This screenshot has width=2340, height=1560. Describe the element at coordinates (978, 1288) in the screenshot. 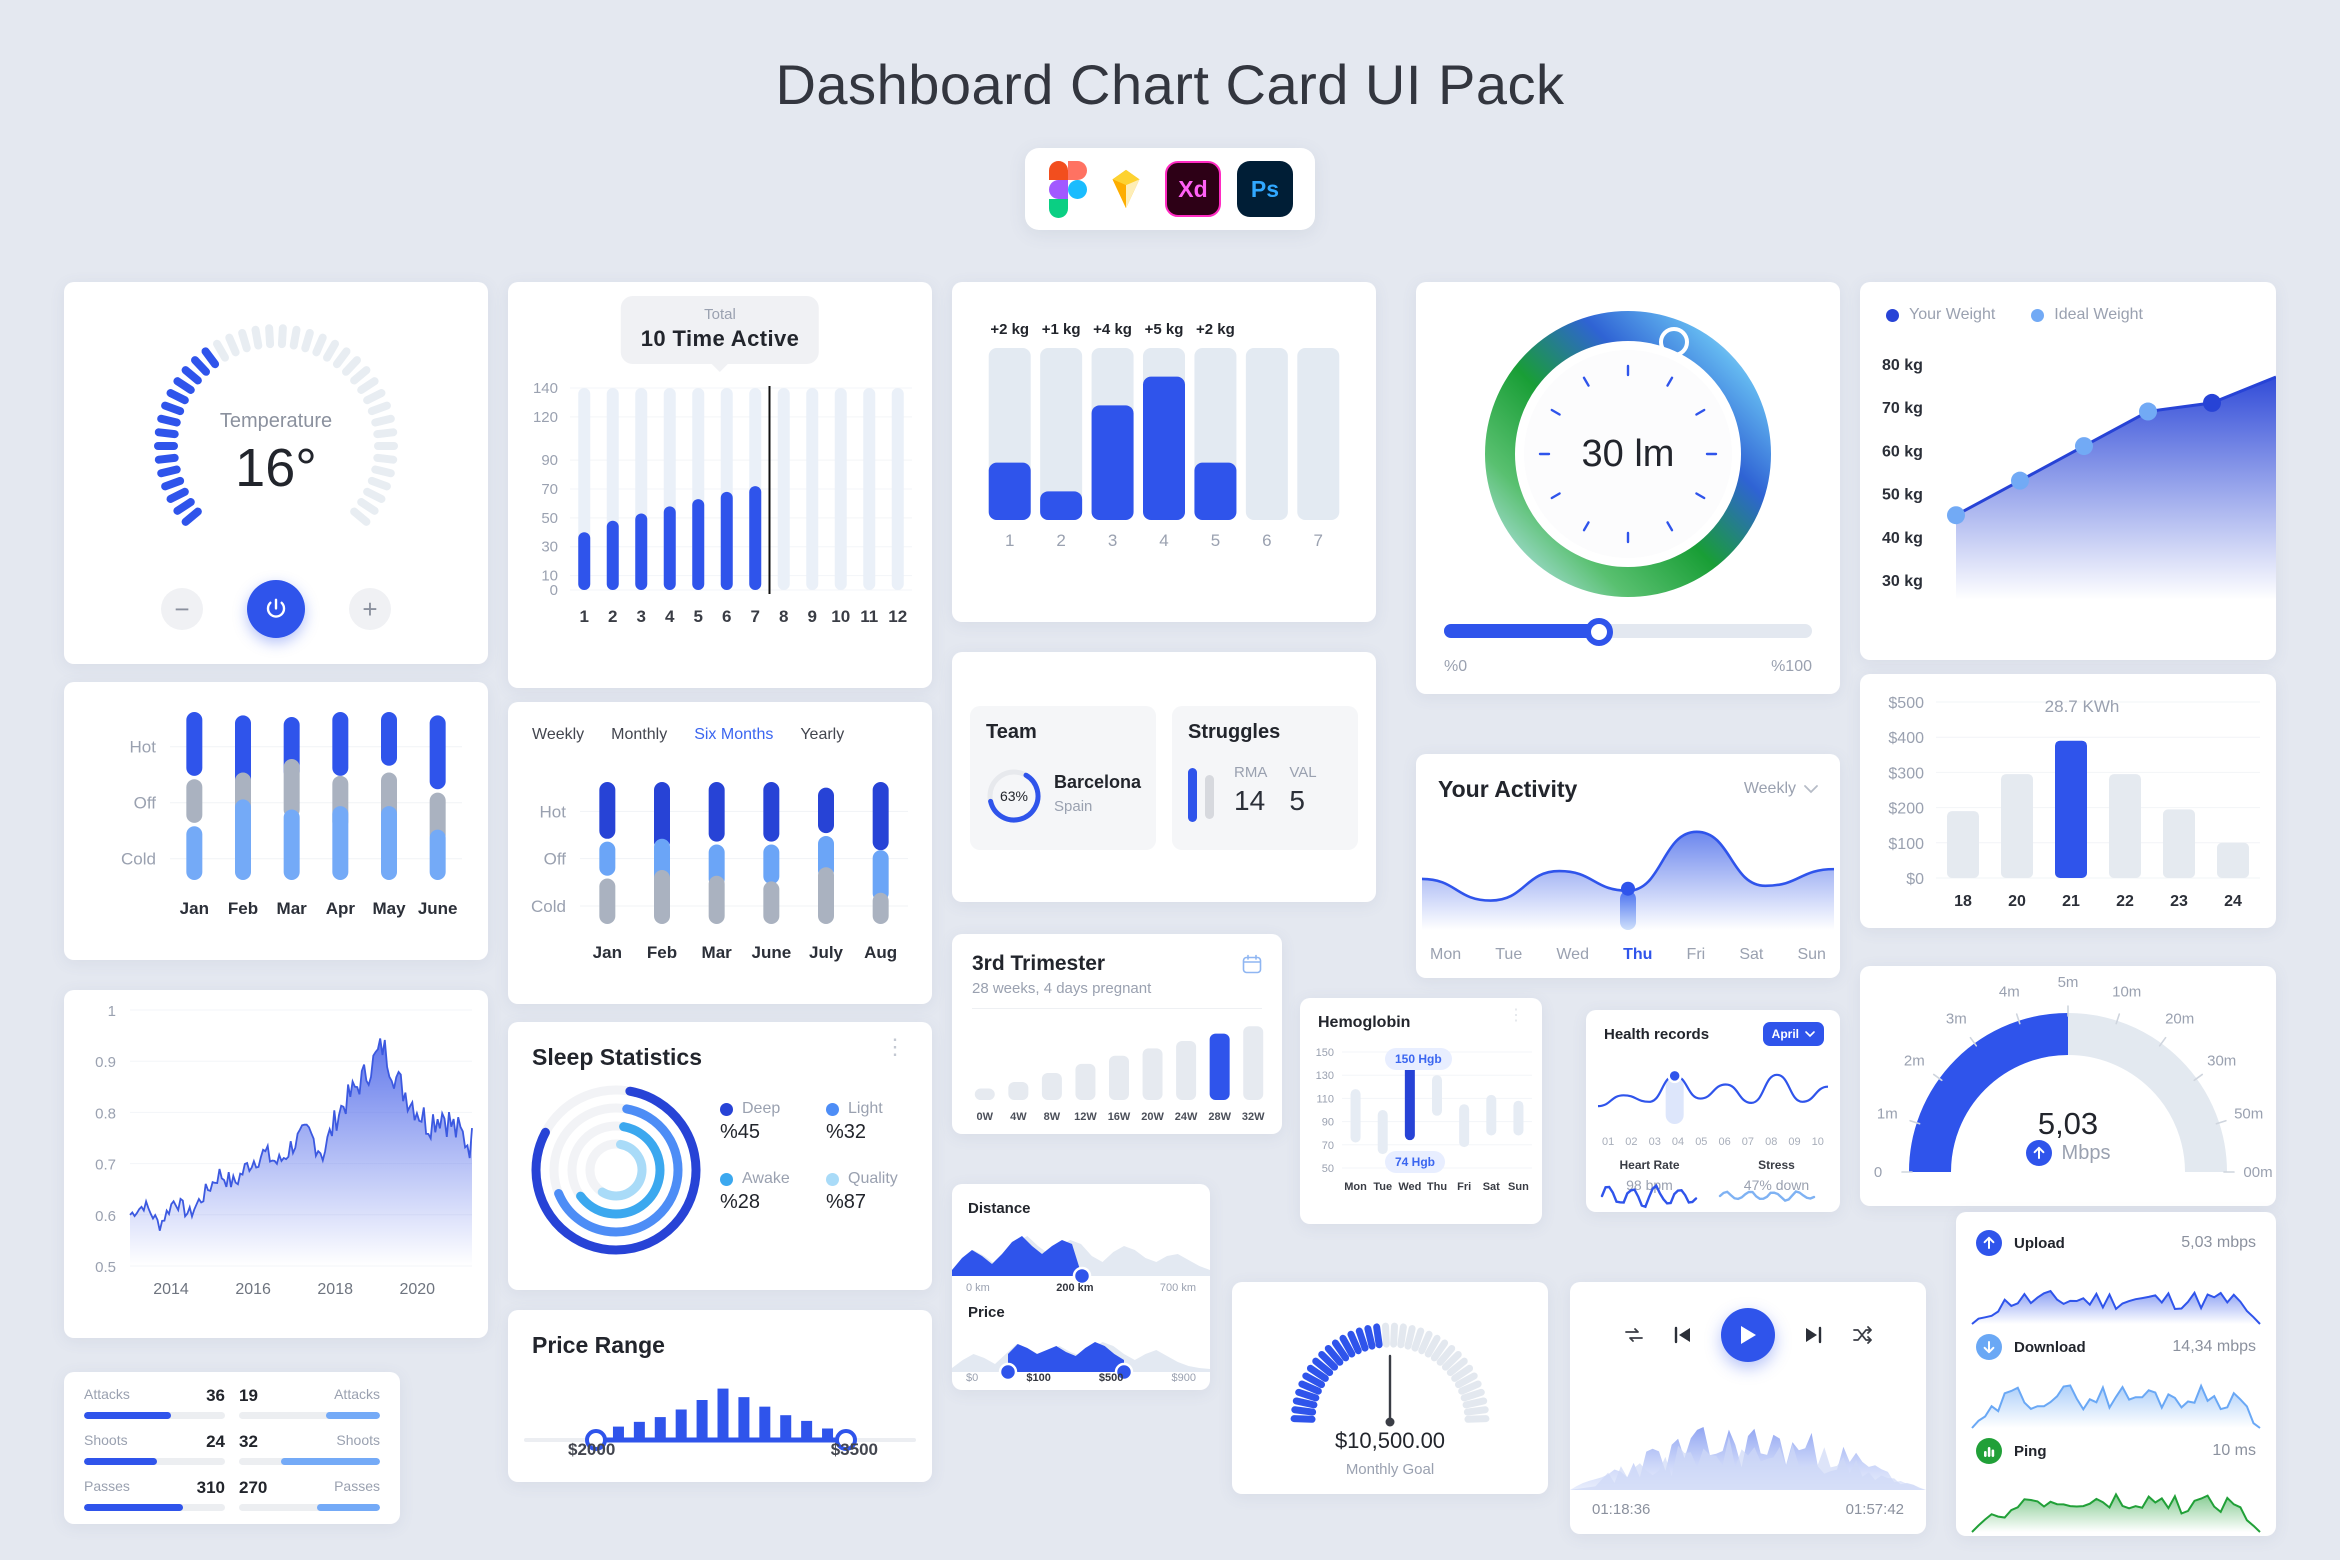

I see `distance-min: 0 km` at that location.